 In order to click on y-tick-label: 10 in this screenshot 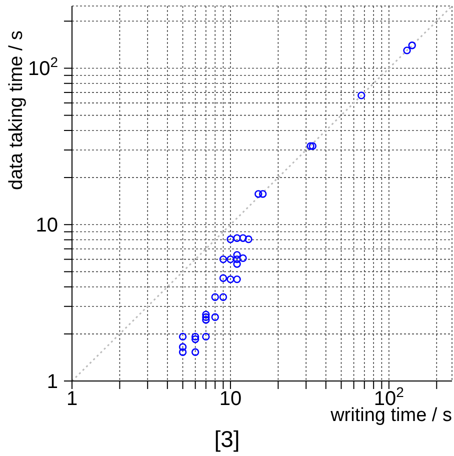, I will do `click(47, 225)`.